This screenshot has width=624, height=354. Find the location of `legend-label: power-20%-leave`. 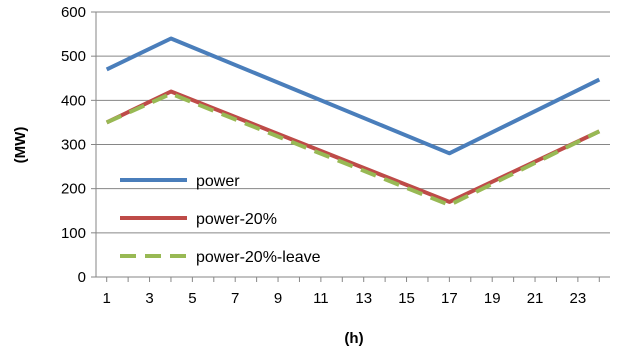

legend-label: power-20%-leave is located at coordinates (258, 257).